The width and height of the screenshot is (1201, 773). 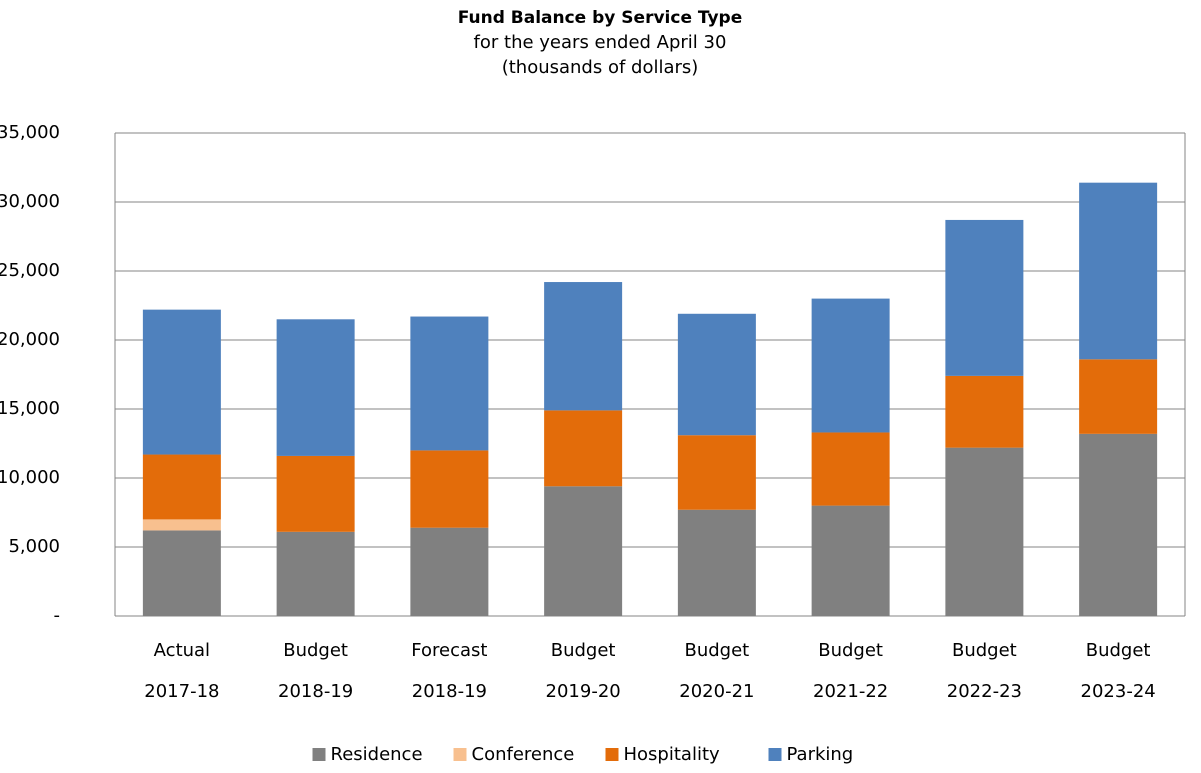 I want to click on y-tick-label: 5,000, so click(x=34, y=546).